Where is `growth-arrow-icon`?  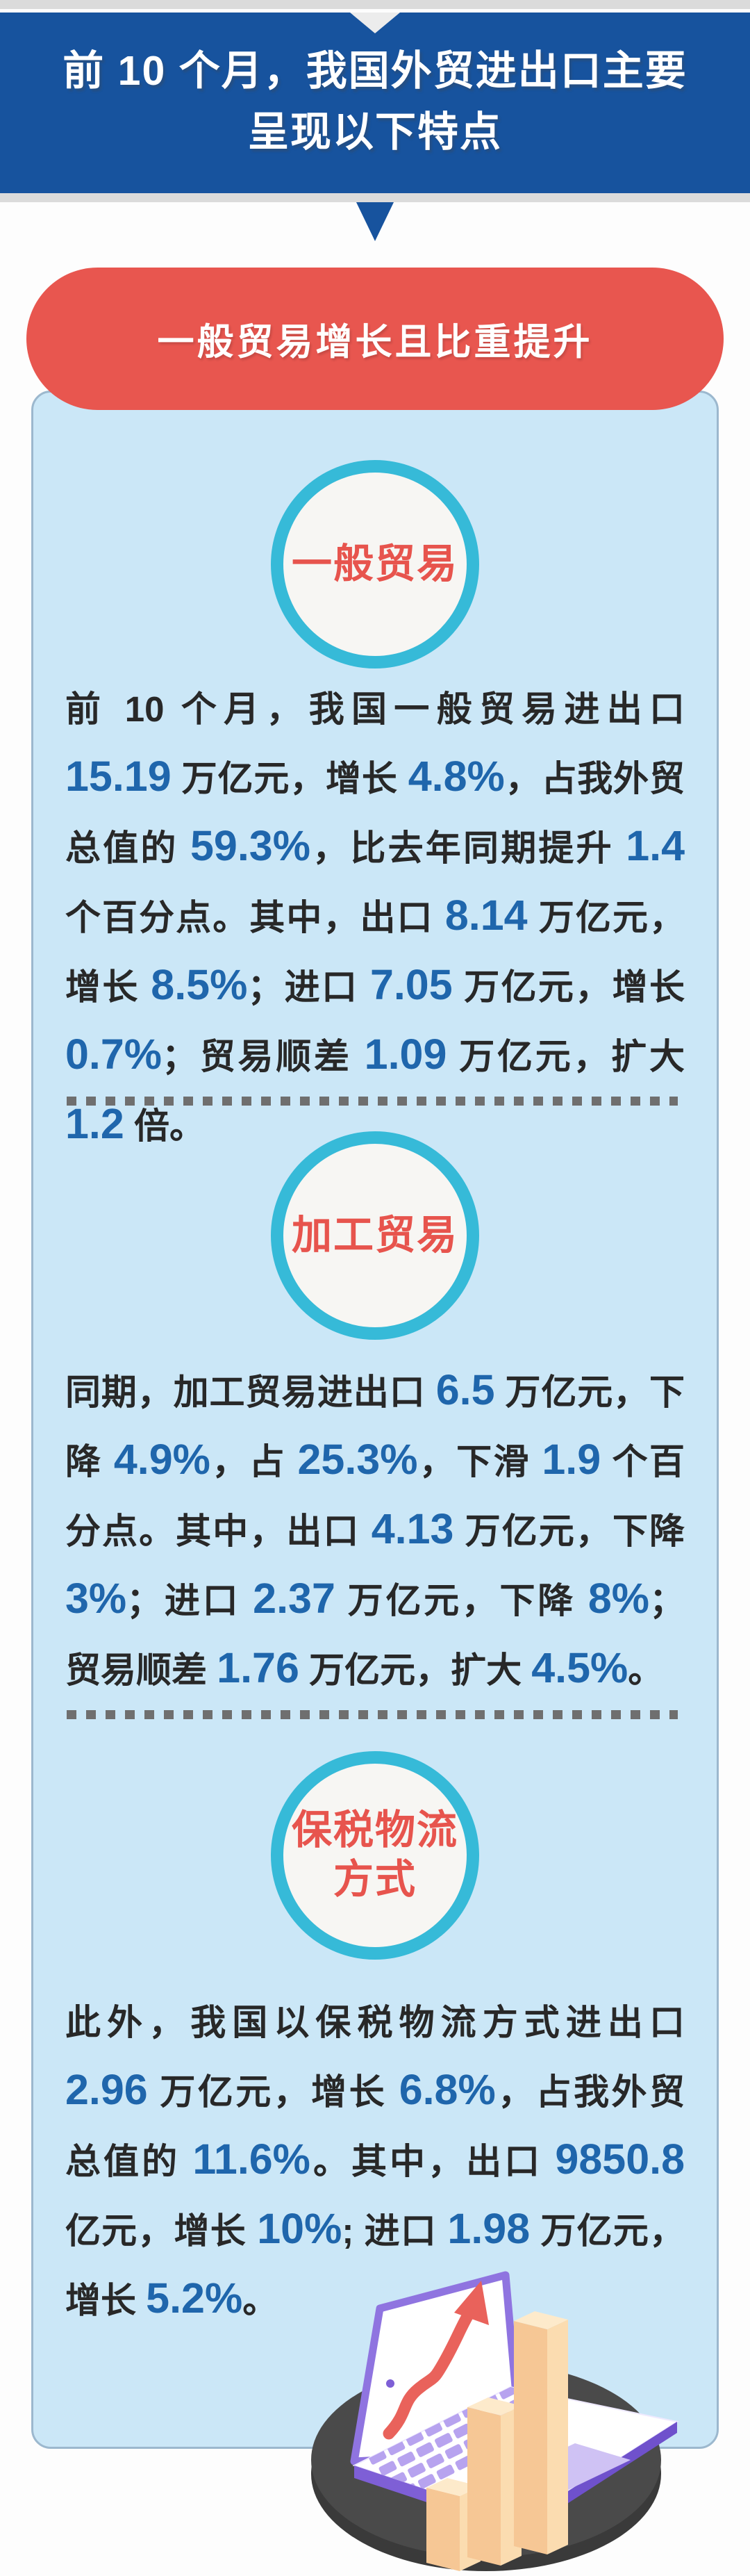 growth-arrow-icon is located at coordinates (436, 2360).